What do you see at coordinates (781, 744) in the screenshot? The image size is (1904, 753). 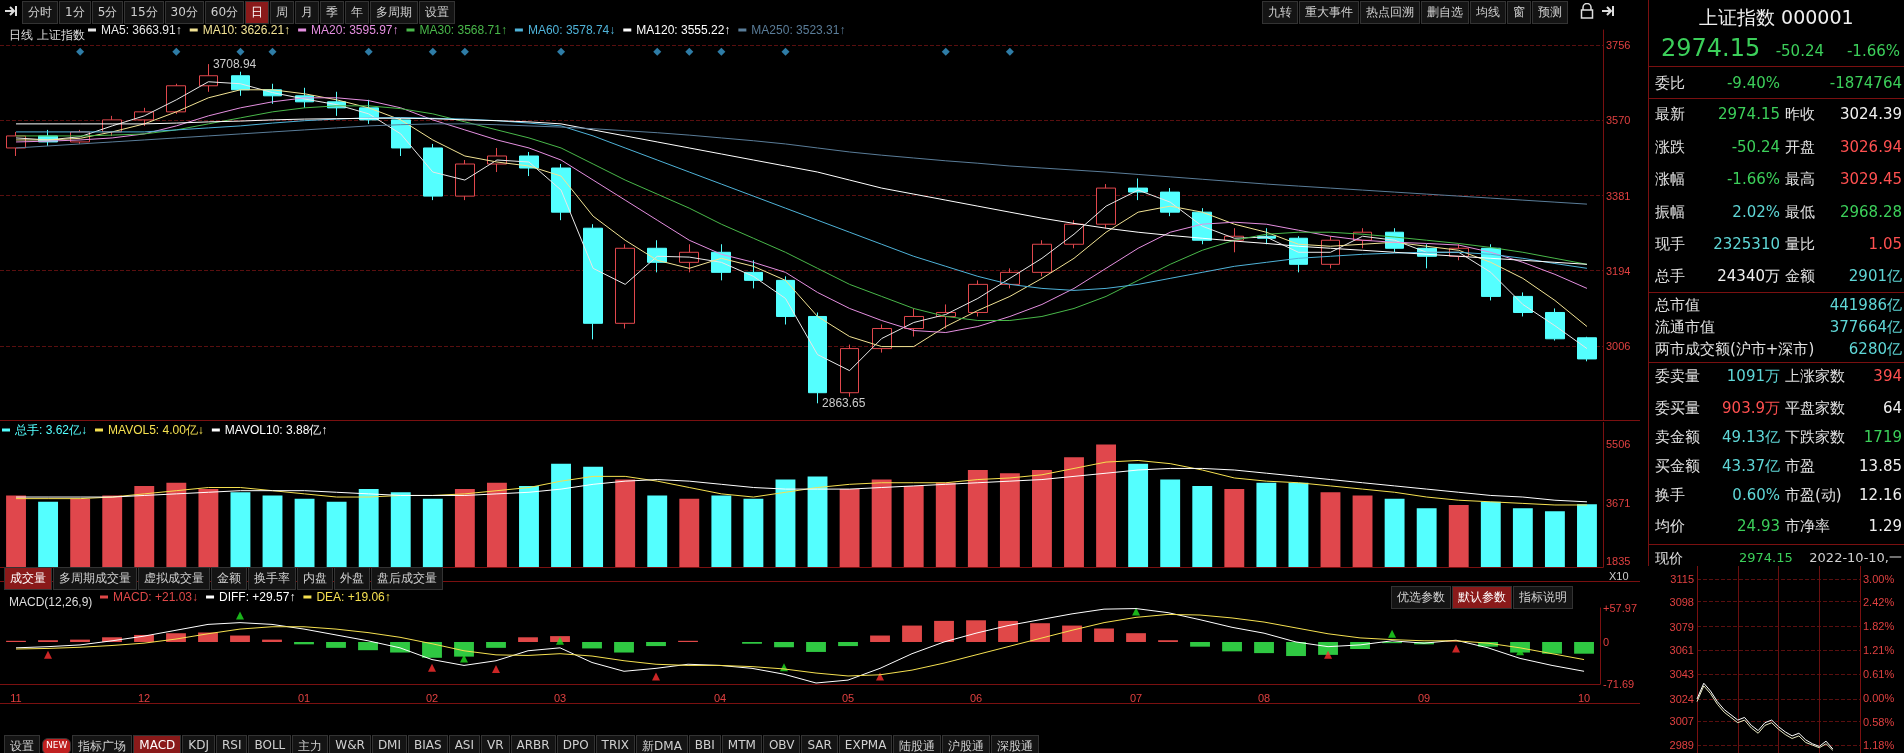 I see `text: OBV` at bounding box center [781, 744].